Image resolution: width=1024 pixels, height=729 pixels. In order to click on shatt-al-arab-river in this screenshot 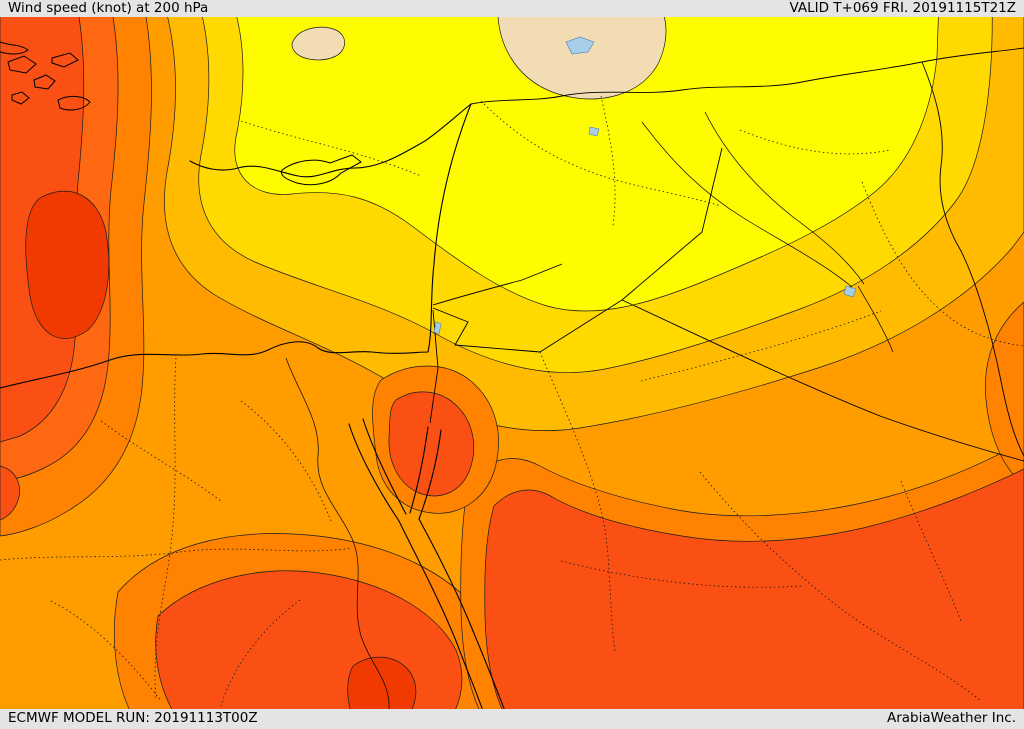, I will do `click(875, 319)`.